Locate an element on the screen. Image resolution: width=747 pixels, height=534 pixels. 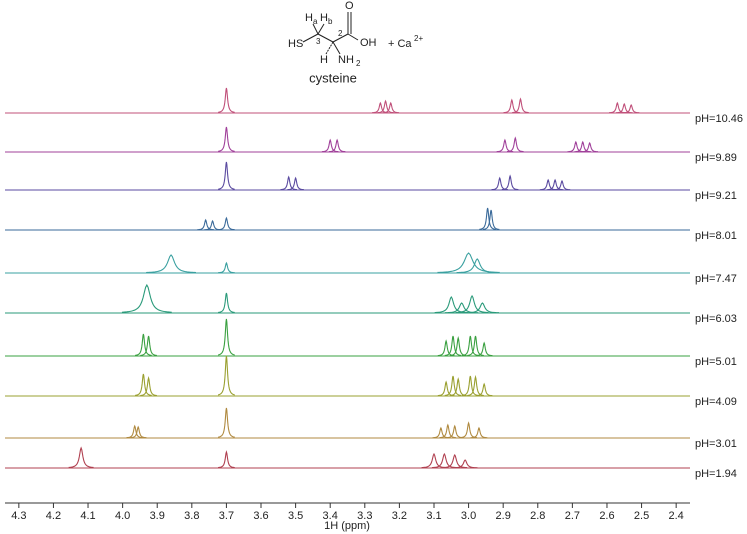
structure is located at coordinates (330, 33).